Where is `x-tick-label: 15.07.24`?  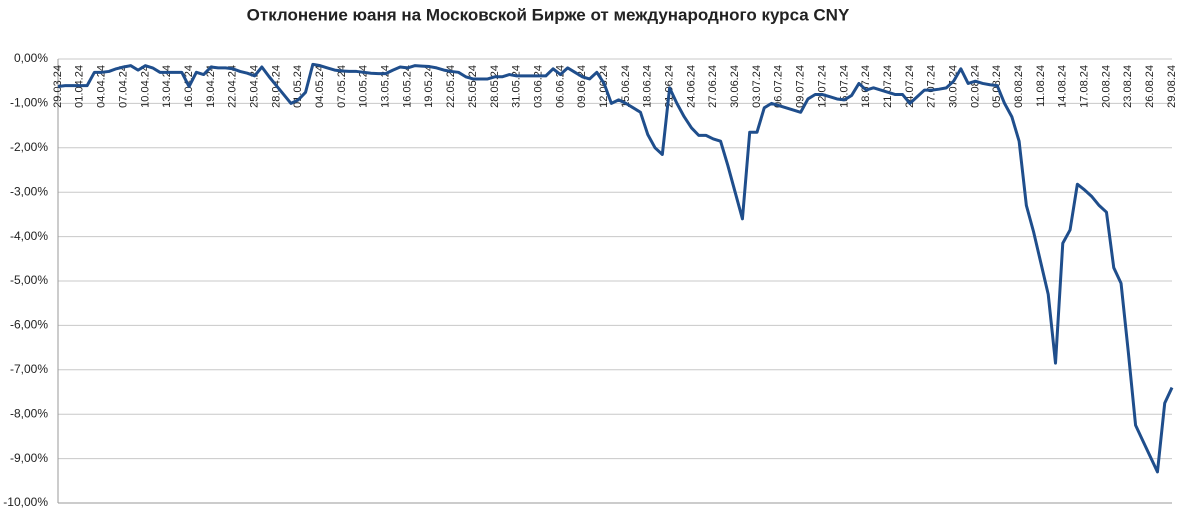 x-tick-label: 15.07.24 is located at coordinates (844, 86).